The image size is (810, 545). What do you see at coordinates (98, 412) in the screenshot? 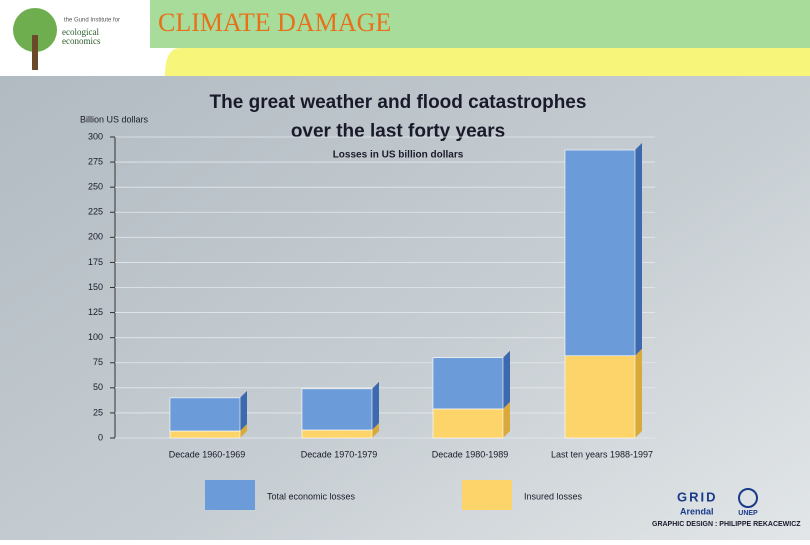
I see `y-tick-label: 25` at bounding box center [98, 412].